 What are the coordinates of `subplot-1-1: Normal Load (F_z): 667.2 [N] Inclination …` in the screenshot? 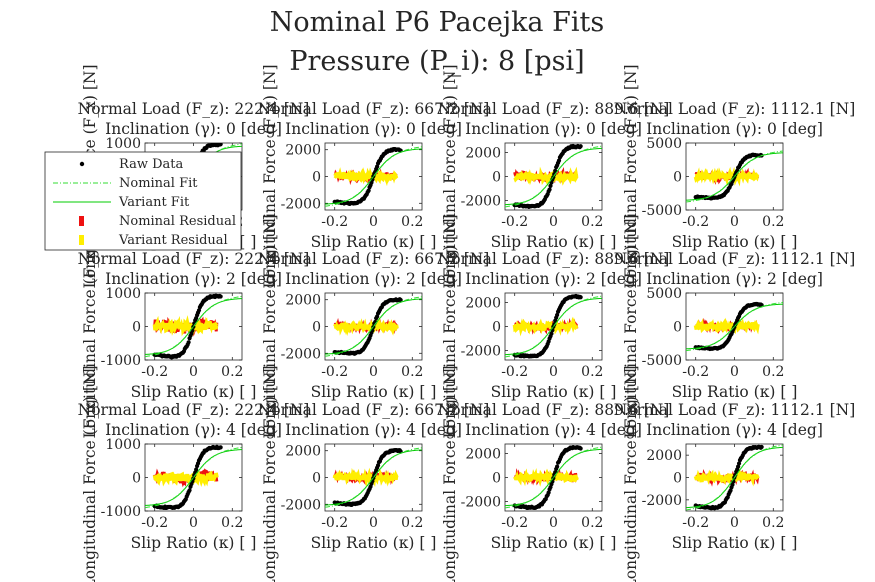 It's located at (374, 326).